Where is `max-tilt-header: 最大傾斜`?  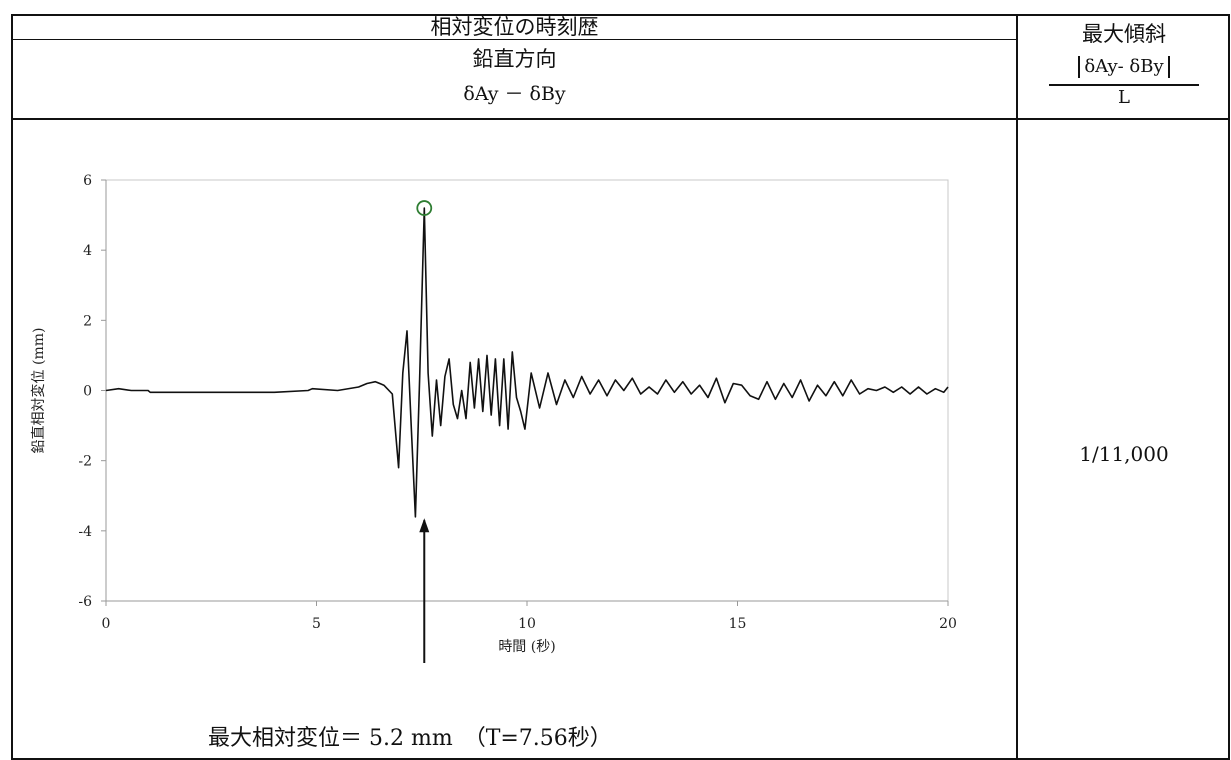 max-tilt-header: 最大傾斜 is located at coordinates (1124, 34).